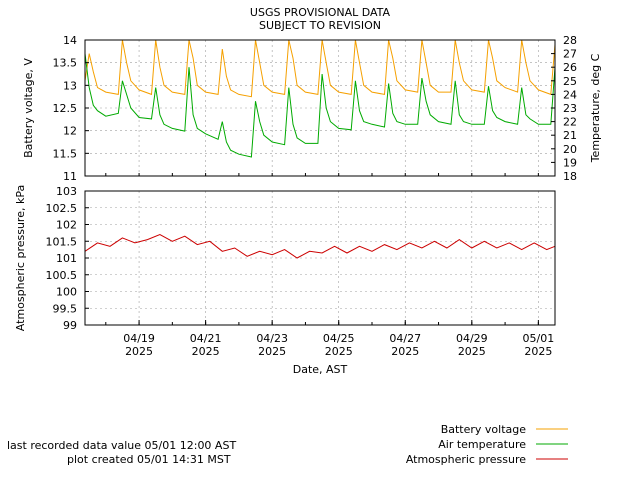 The width and height of the screenshot is (640, 480). I want to click on top-y2-tick-label: 27, so click(570, 54).